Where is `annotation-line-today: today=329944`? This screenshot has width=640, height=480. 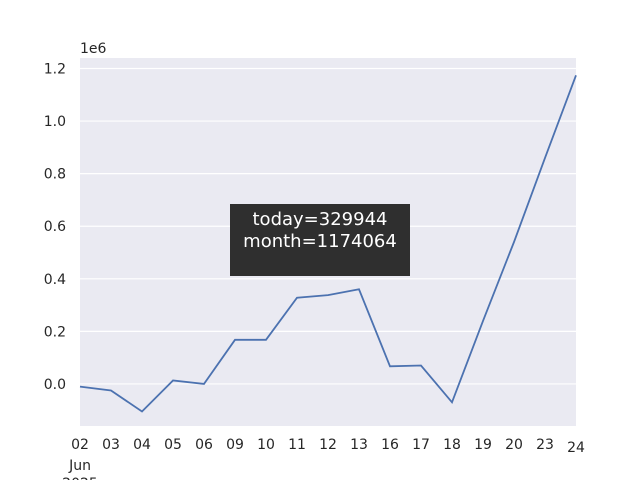 annotation-line-today: today=329944 is located at coordinates (320, 219).